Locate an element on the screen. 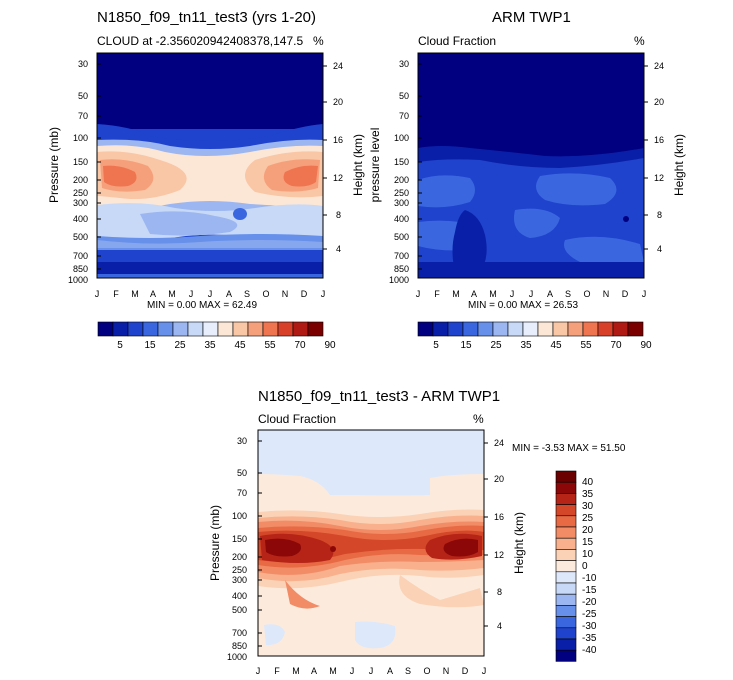 Image resolution: width=733 pixels, height=680 pixels. svg-text: 250 is located at coordinates (80, 193).